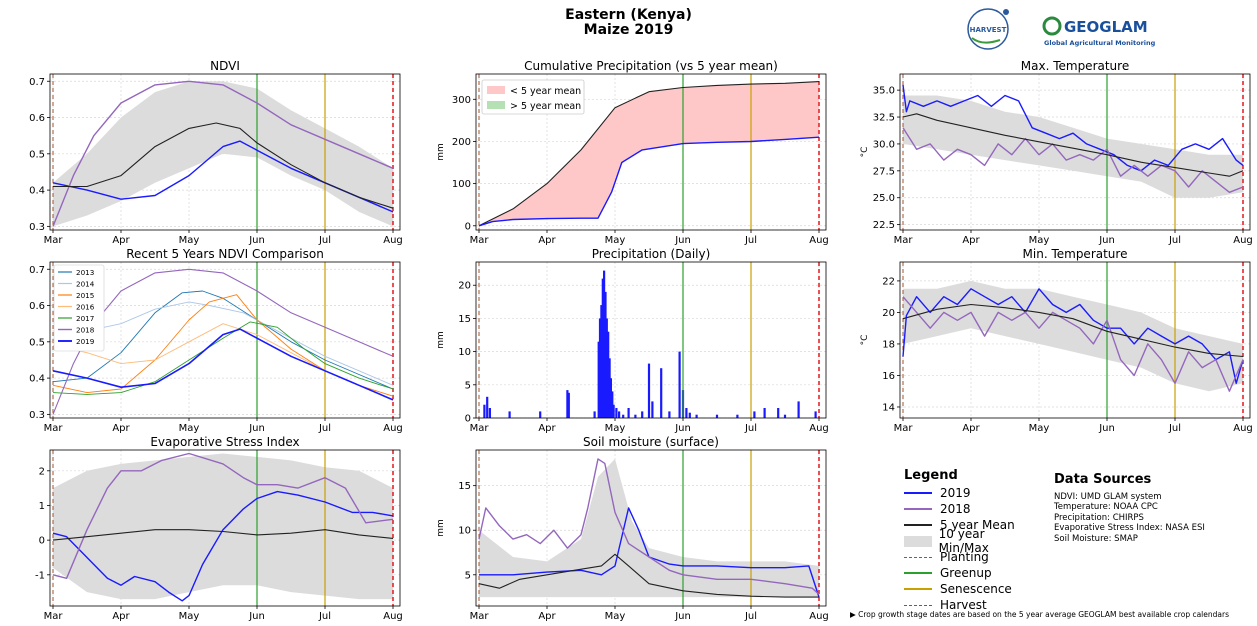 This screenshot has width=1257, height=626. Describe the element at coordinates (865, 152) in the screenshot. I see `tmax-ylabel: °C` at that location.